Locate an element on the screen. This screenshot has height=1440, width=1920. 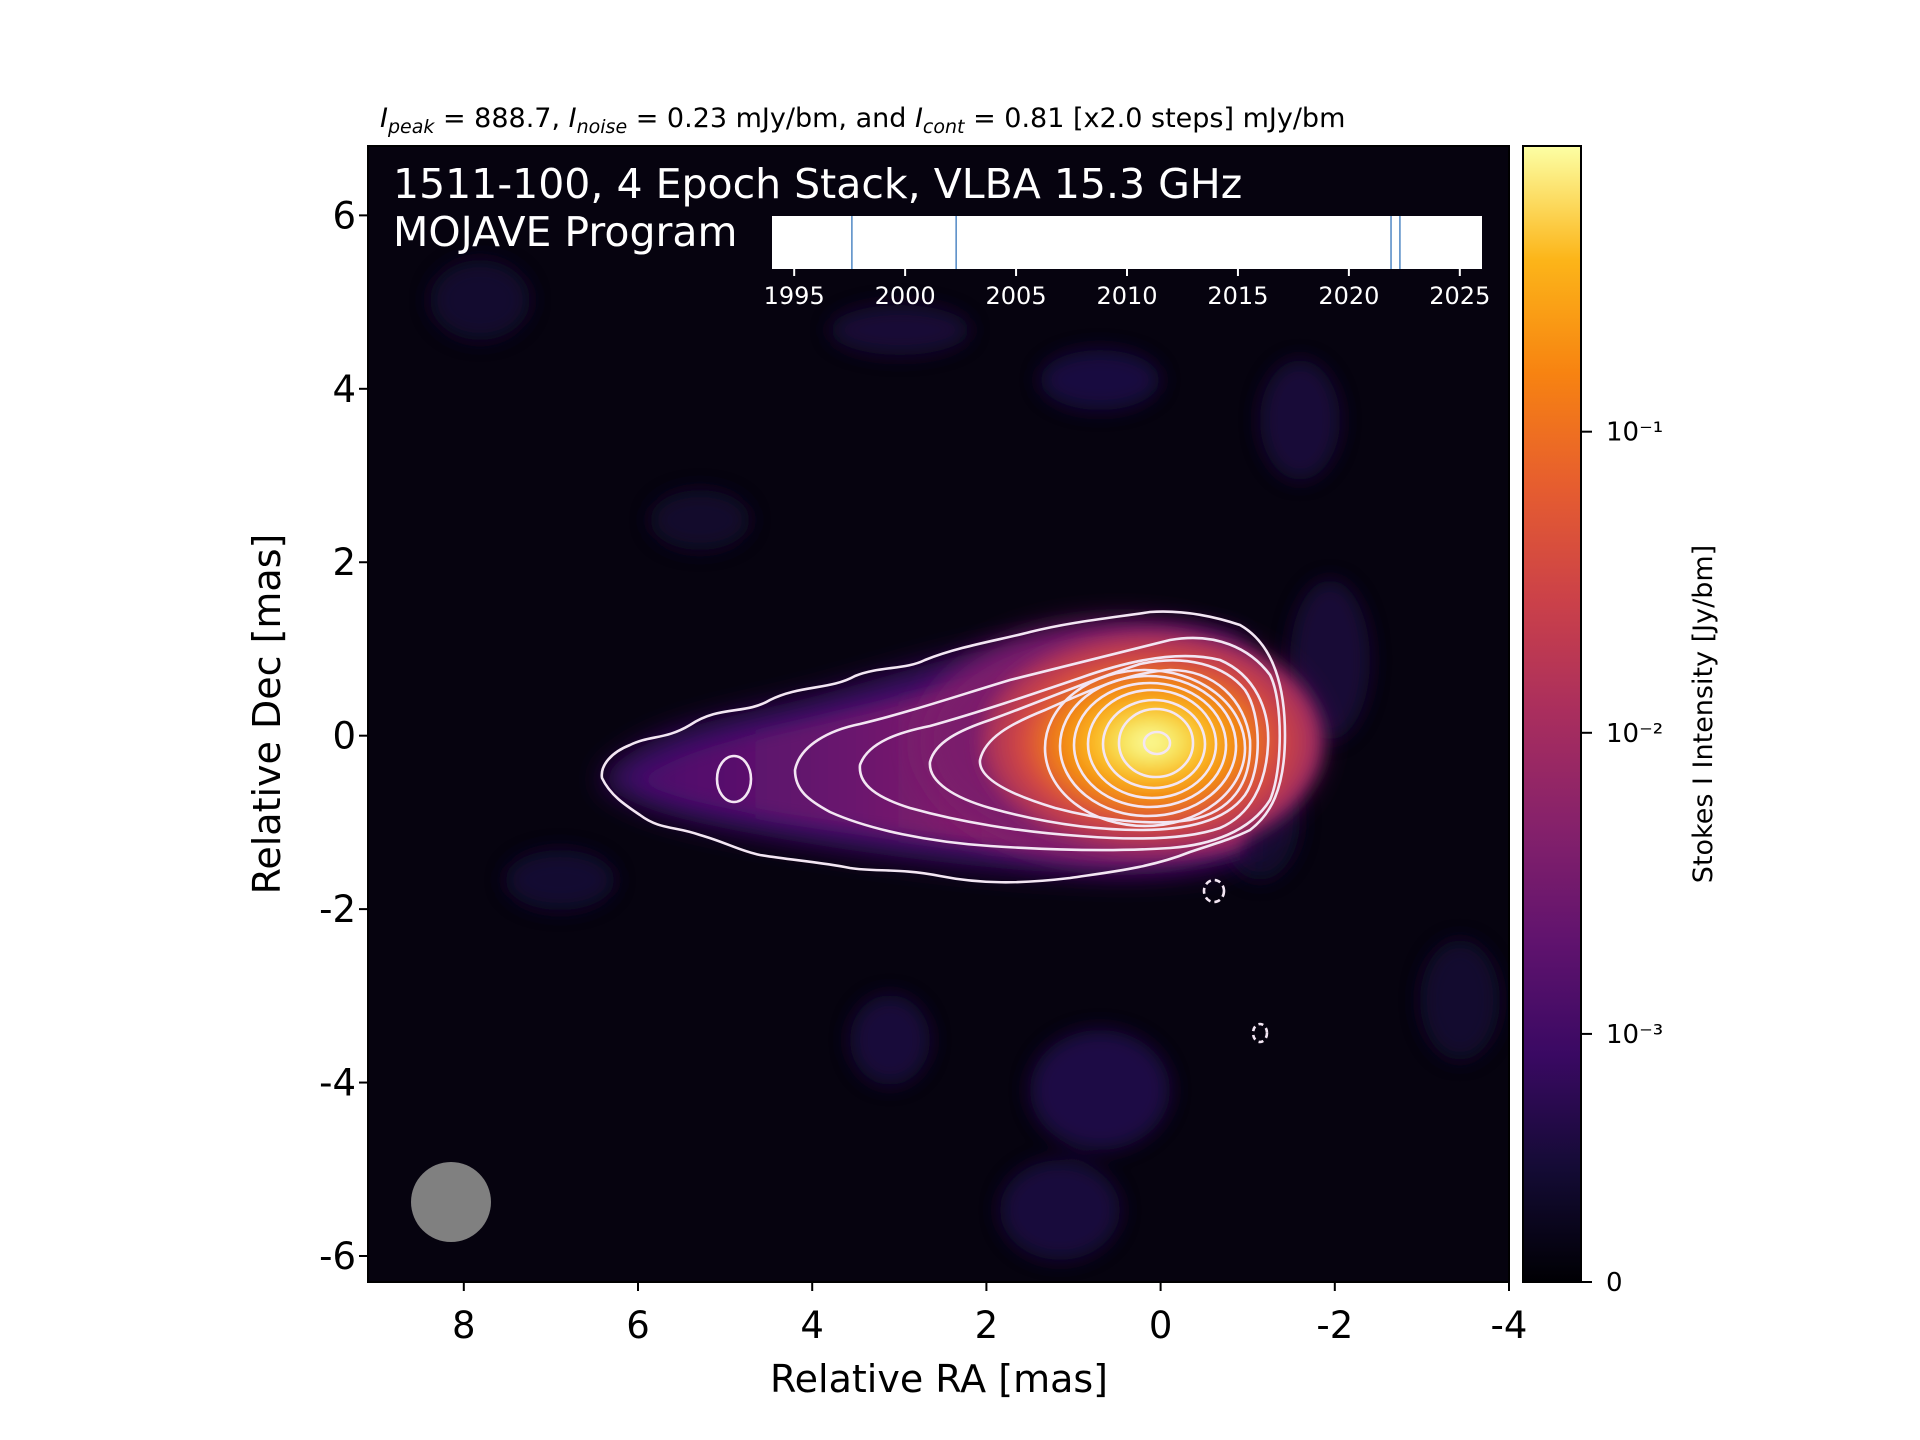
colorbar-tick-label: 10⁻¹ is located at coordinates (1634, 433).